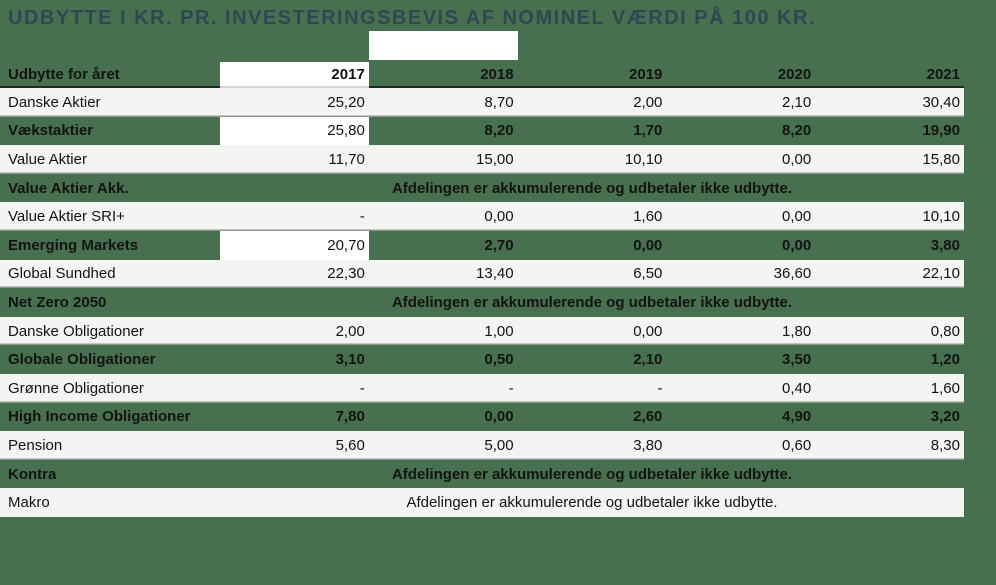 This screenshot has width=996, height=585. What do you see at coordinates (792, 274) in the screenshot?
I see `value-cell-2020: 36,60` at bounding box center [792, 274].